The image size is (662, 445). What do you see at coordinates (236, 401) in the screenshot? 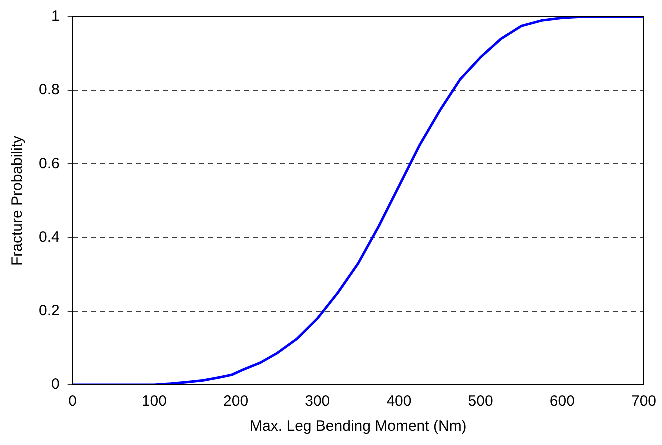
I see `x-tick-label: 200` at bounding box center [236, 401].